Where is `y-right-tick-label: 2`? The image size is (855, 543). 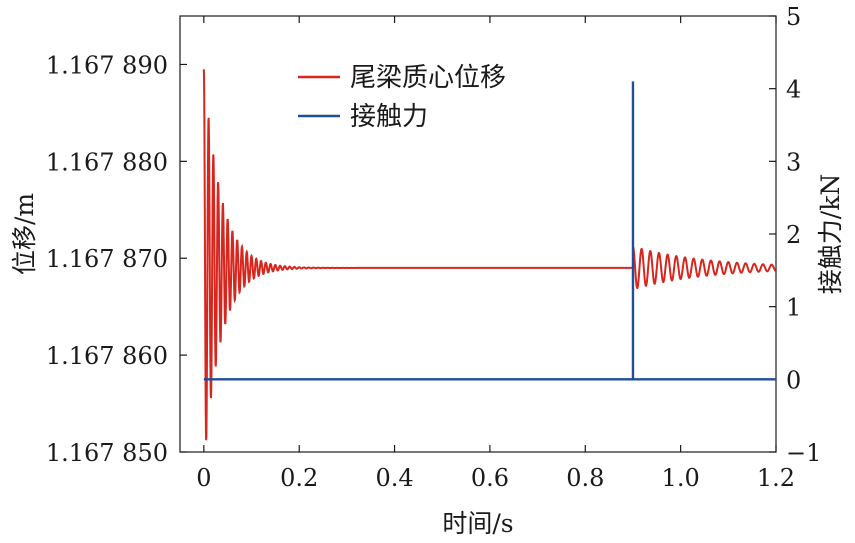 y-right-tick-label: 2 is located at coordinates (793, 235).